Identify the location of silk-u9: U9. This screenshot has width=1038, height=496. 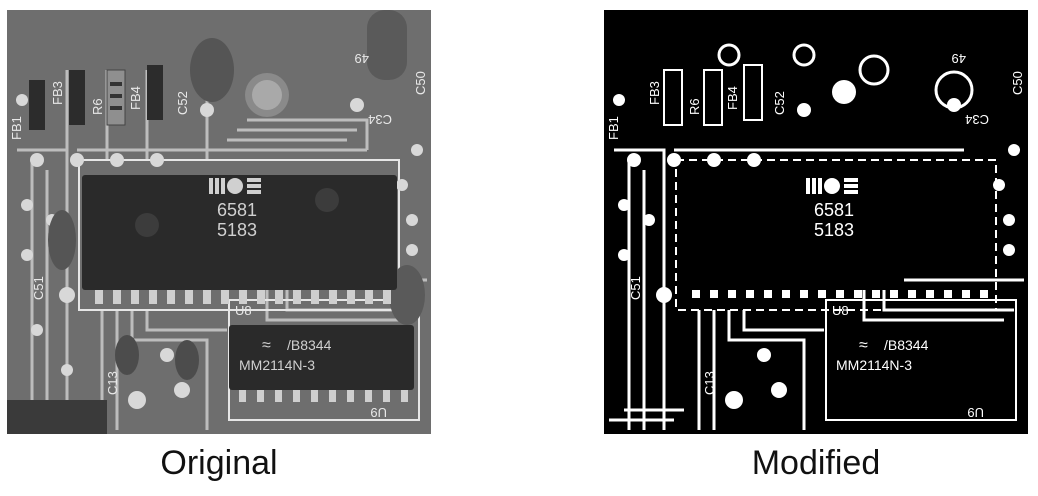
(378, 412).